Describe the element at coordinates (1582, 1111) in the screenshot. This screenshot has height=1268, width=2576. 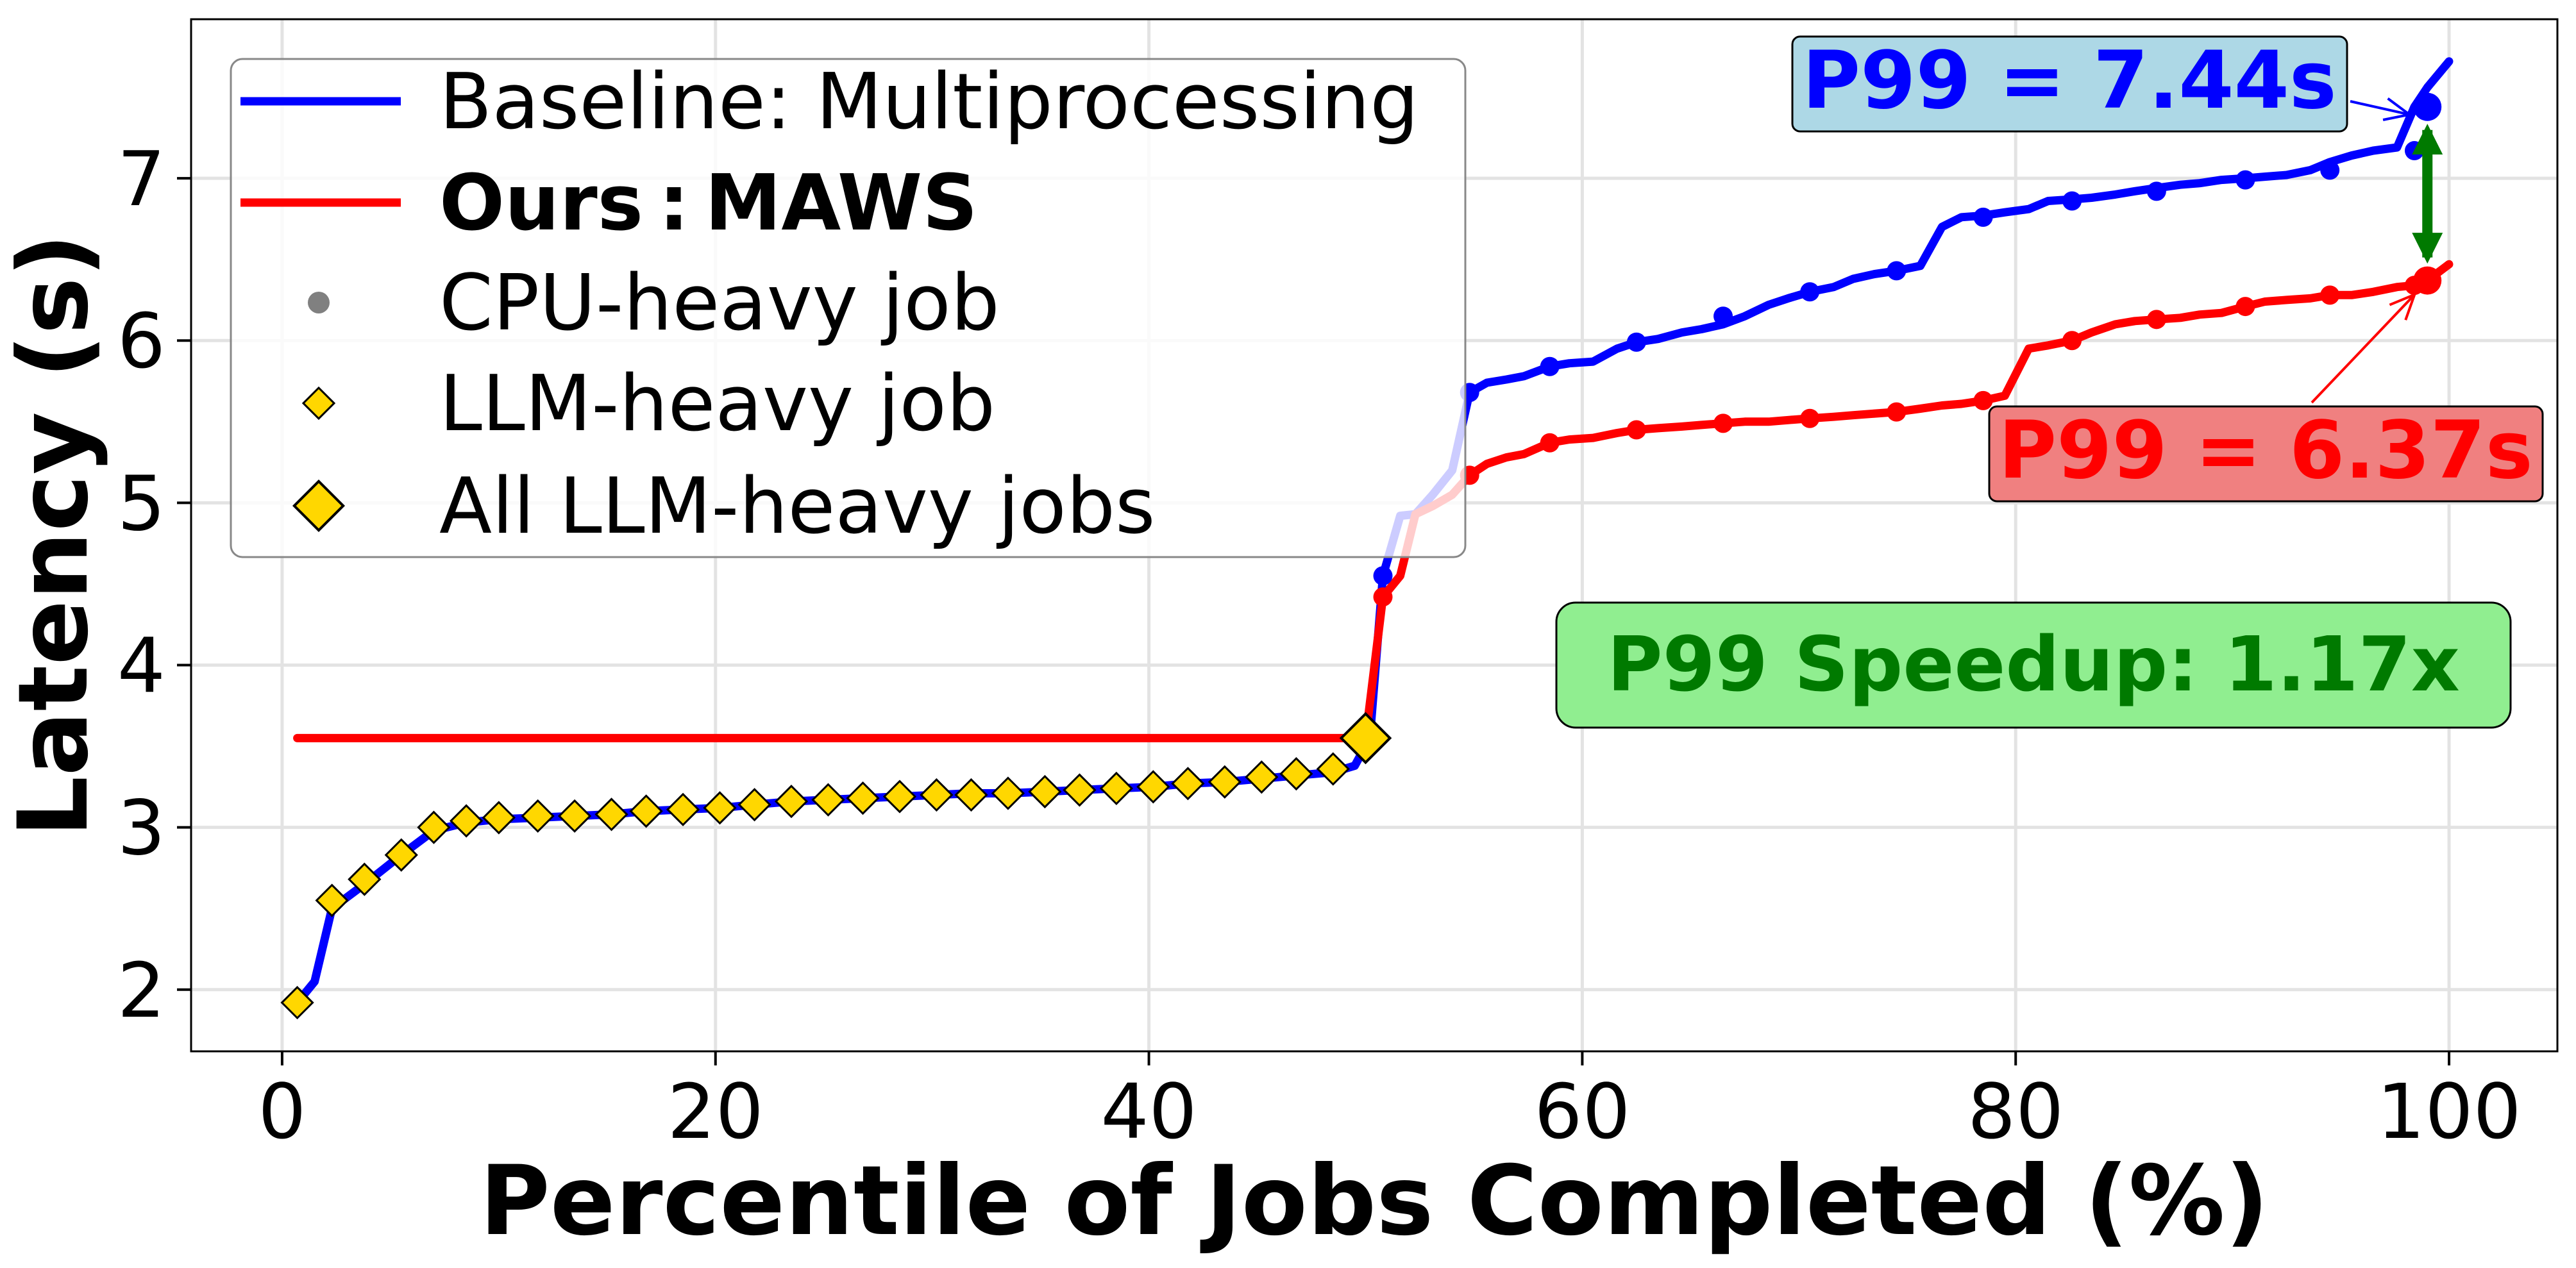
I see `x-tick-label: 60` at that location.